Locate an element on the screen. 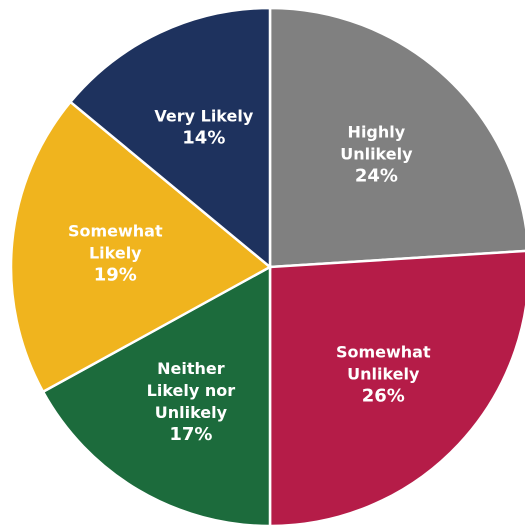 The height and width of the screenshot is (530, 525). pie-label-percent: 24% is located at coordinates (376, 176).